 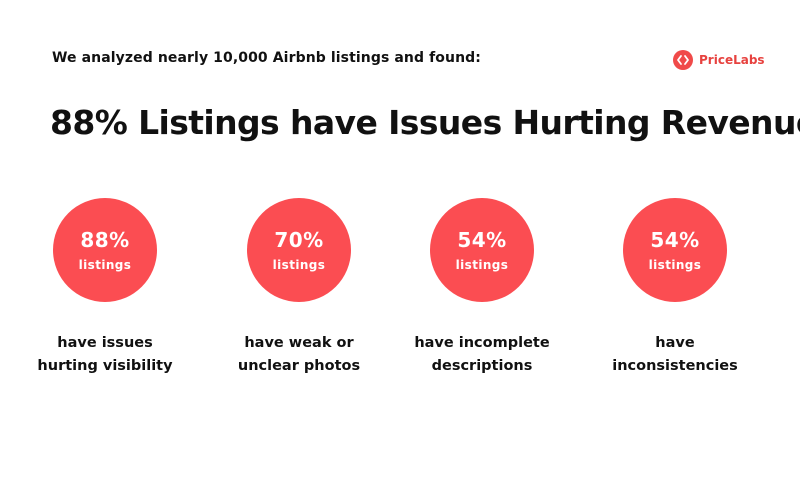 I want to click on stat-caption-line: unclear photos, so click(x=299, y=366).